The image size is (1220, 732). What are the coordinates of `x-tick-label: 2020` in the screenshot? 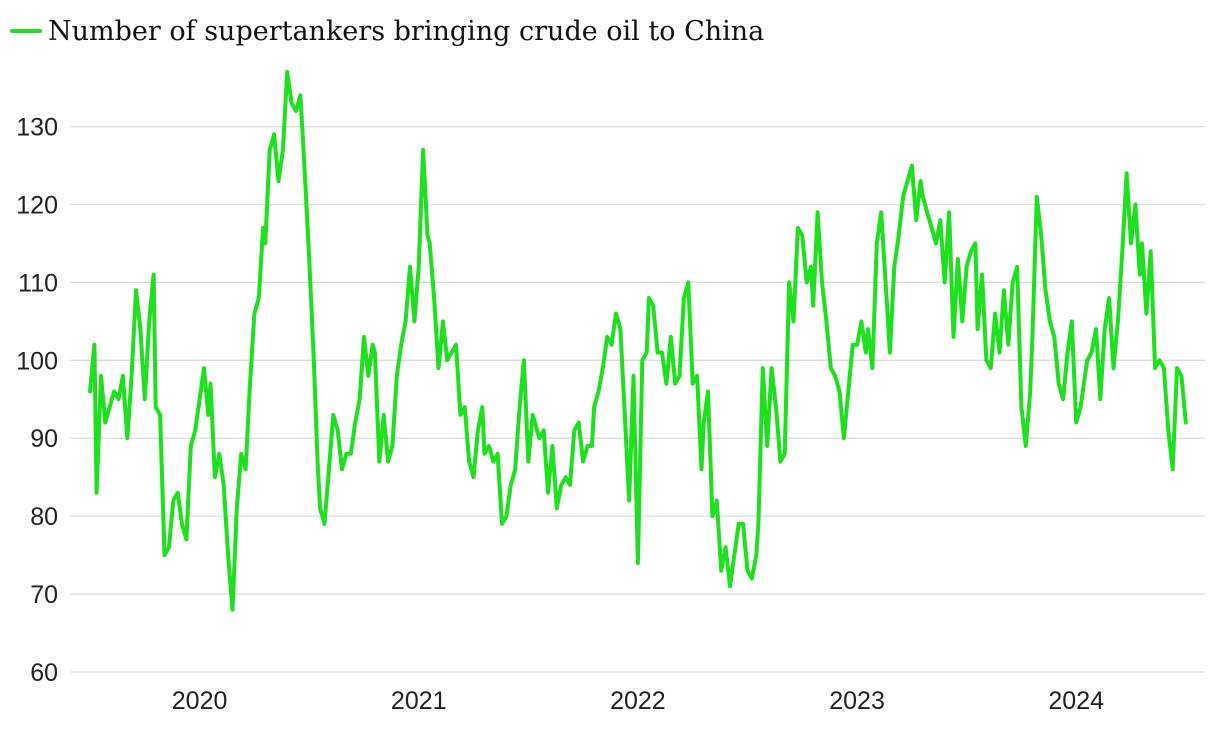 It's located at (200, 701).